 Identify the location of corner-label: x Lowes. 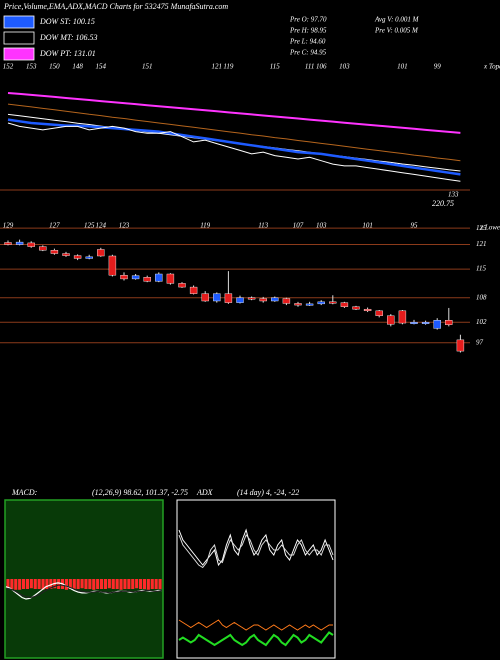
(489, 228).